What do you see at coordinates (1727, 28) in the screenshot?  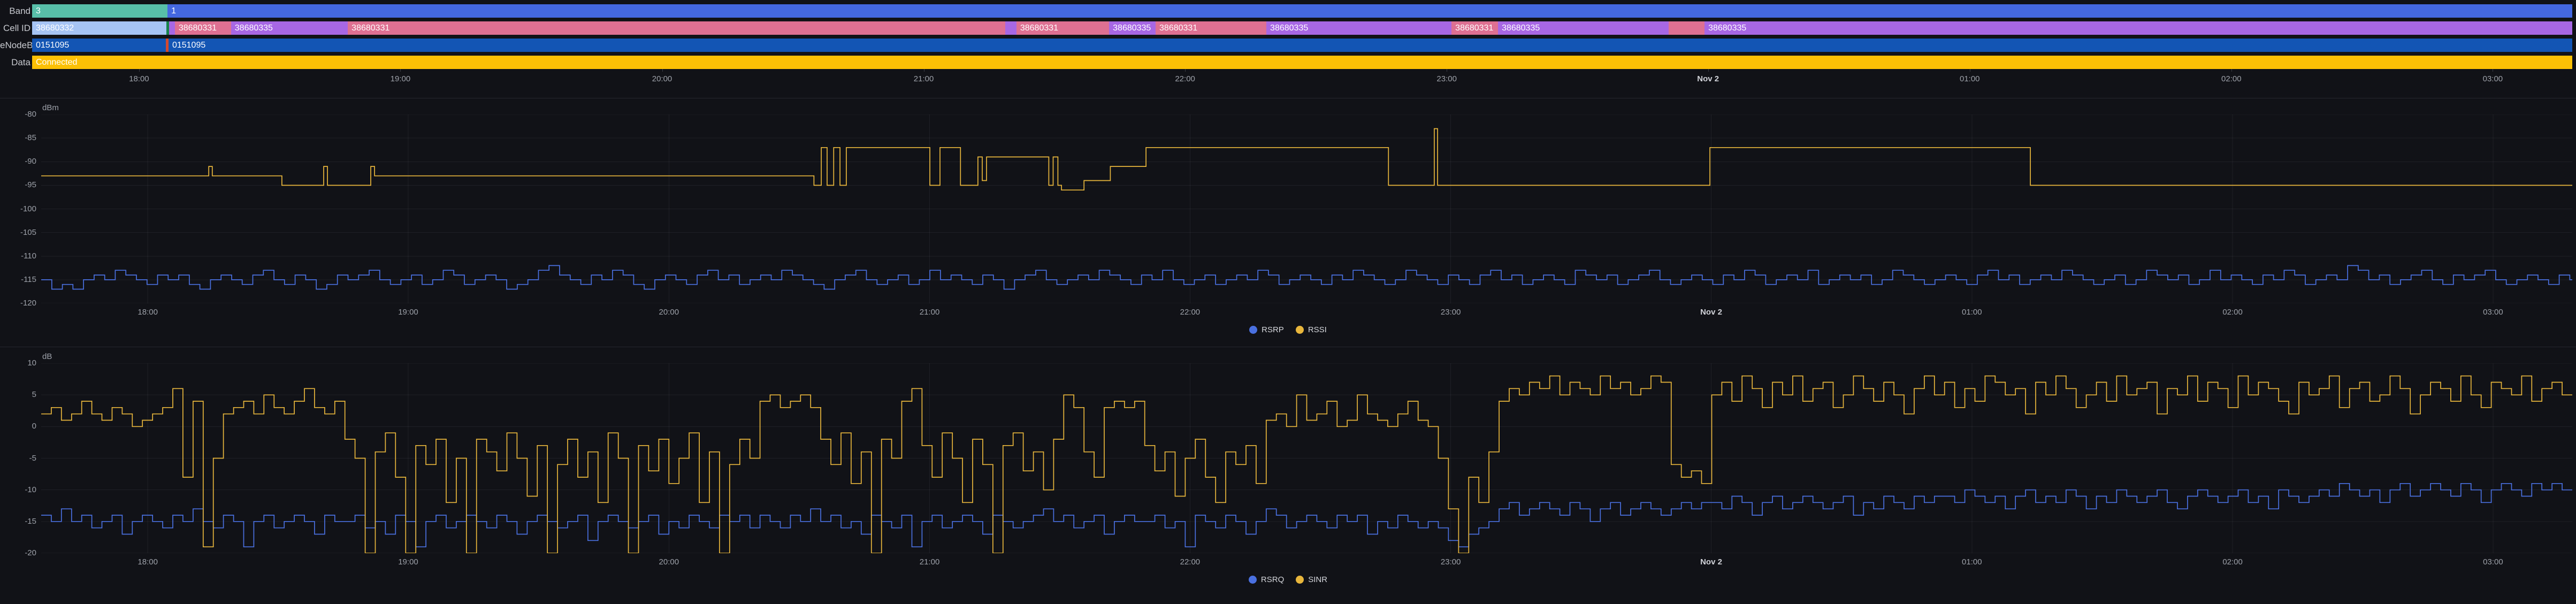 I see `timeline-segment-label: 38680335` at bounding box center [1727, 28].